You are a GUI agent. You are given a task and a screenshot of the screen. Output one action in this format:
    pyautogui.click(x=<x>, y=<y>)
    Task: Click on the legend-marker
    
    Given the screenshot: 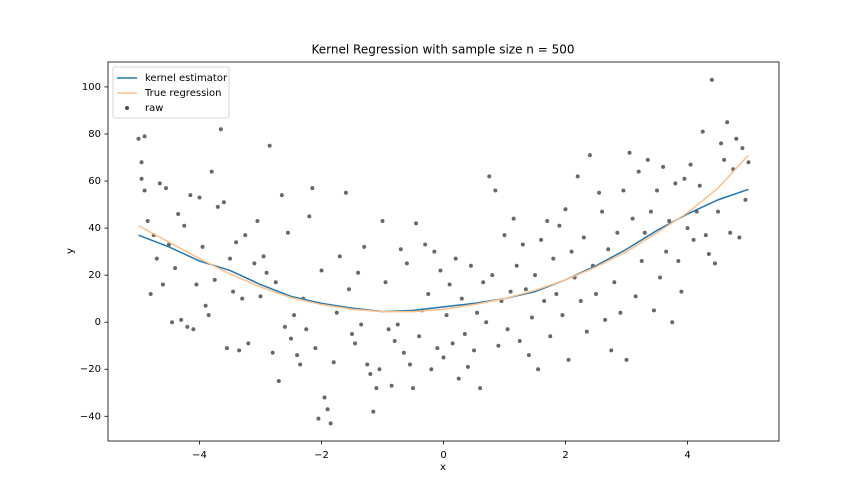 What is the action you would take?
    pyautogui.click(x=127, y=108)
    